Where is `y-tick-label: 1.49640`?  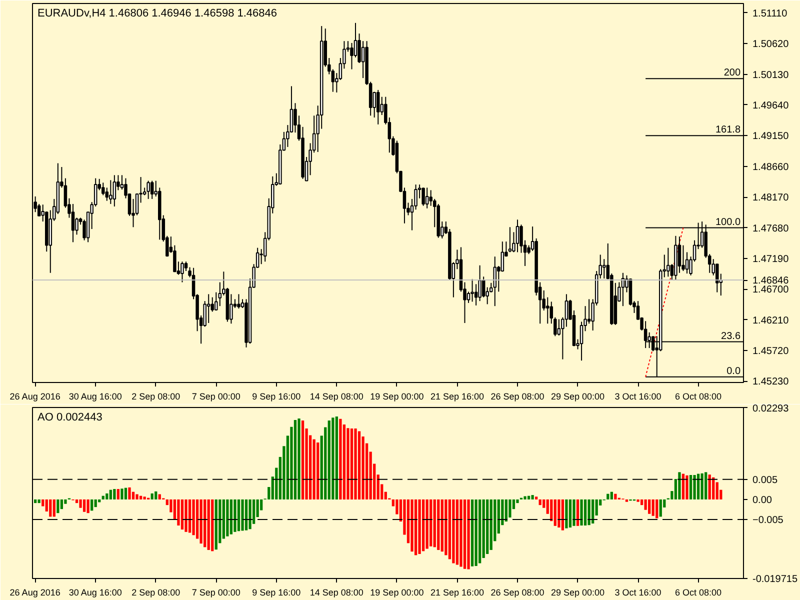
y-tick-label: 1.49640 is located at coordinates (771, 106).